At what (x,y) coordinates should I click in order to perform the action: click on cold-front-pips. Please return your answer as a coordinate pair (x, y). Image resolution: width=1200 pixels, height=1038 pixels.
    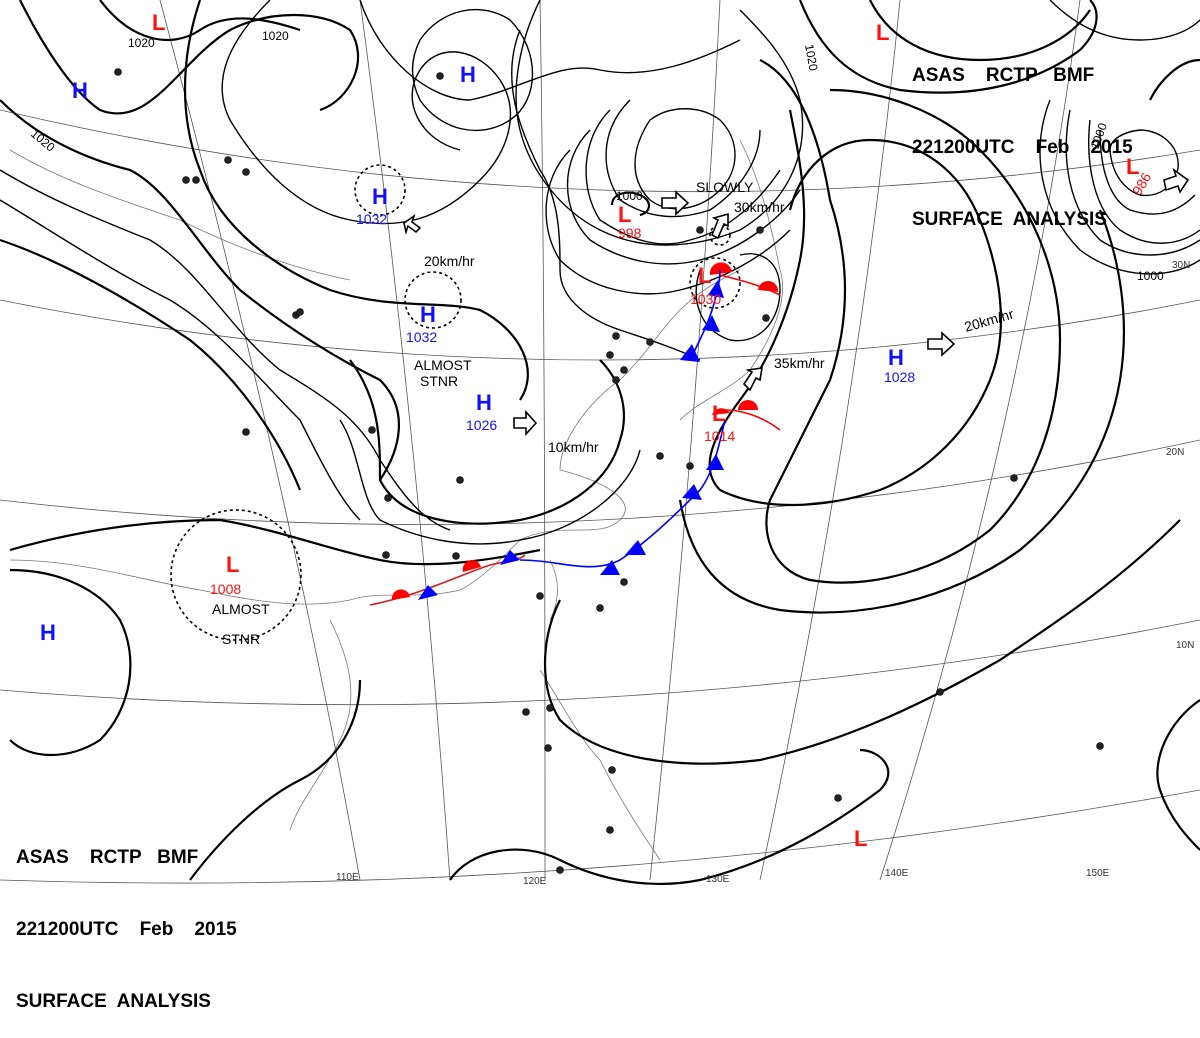
    Looking at the image, I should click on (571, 440).